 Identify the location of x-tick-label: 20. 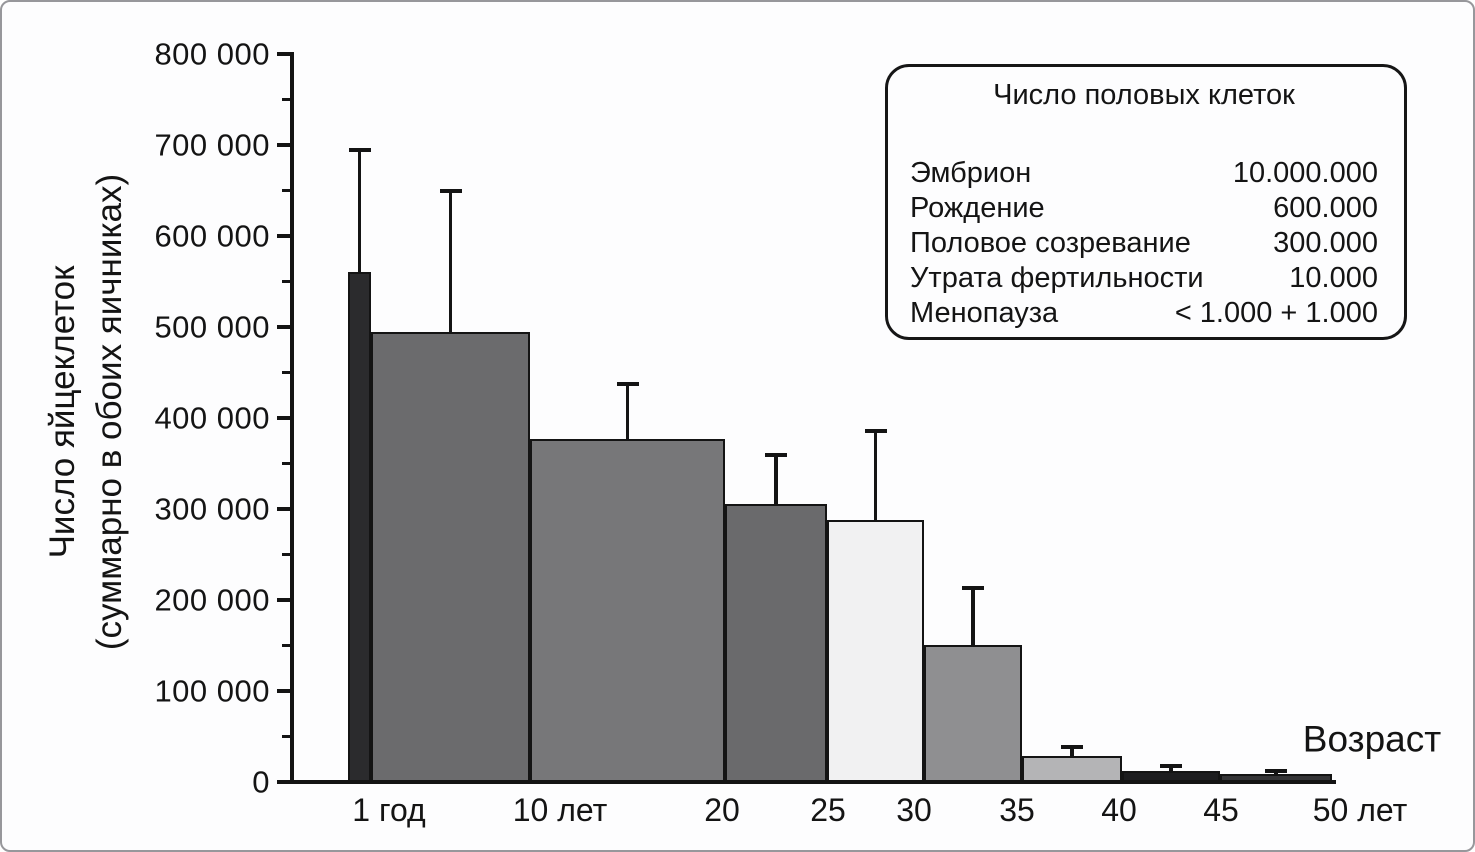
(722, 810).